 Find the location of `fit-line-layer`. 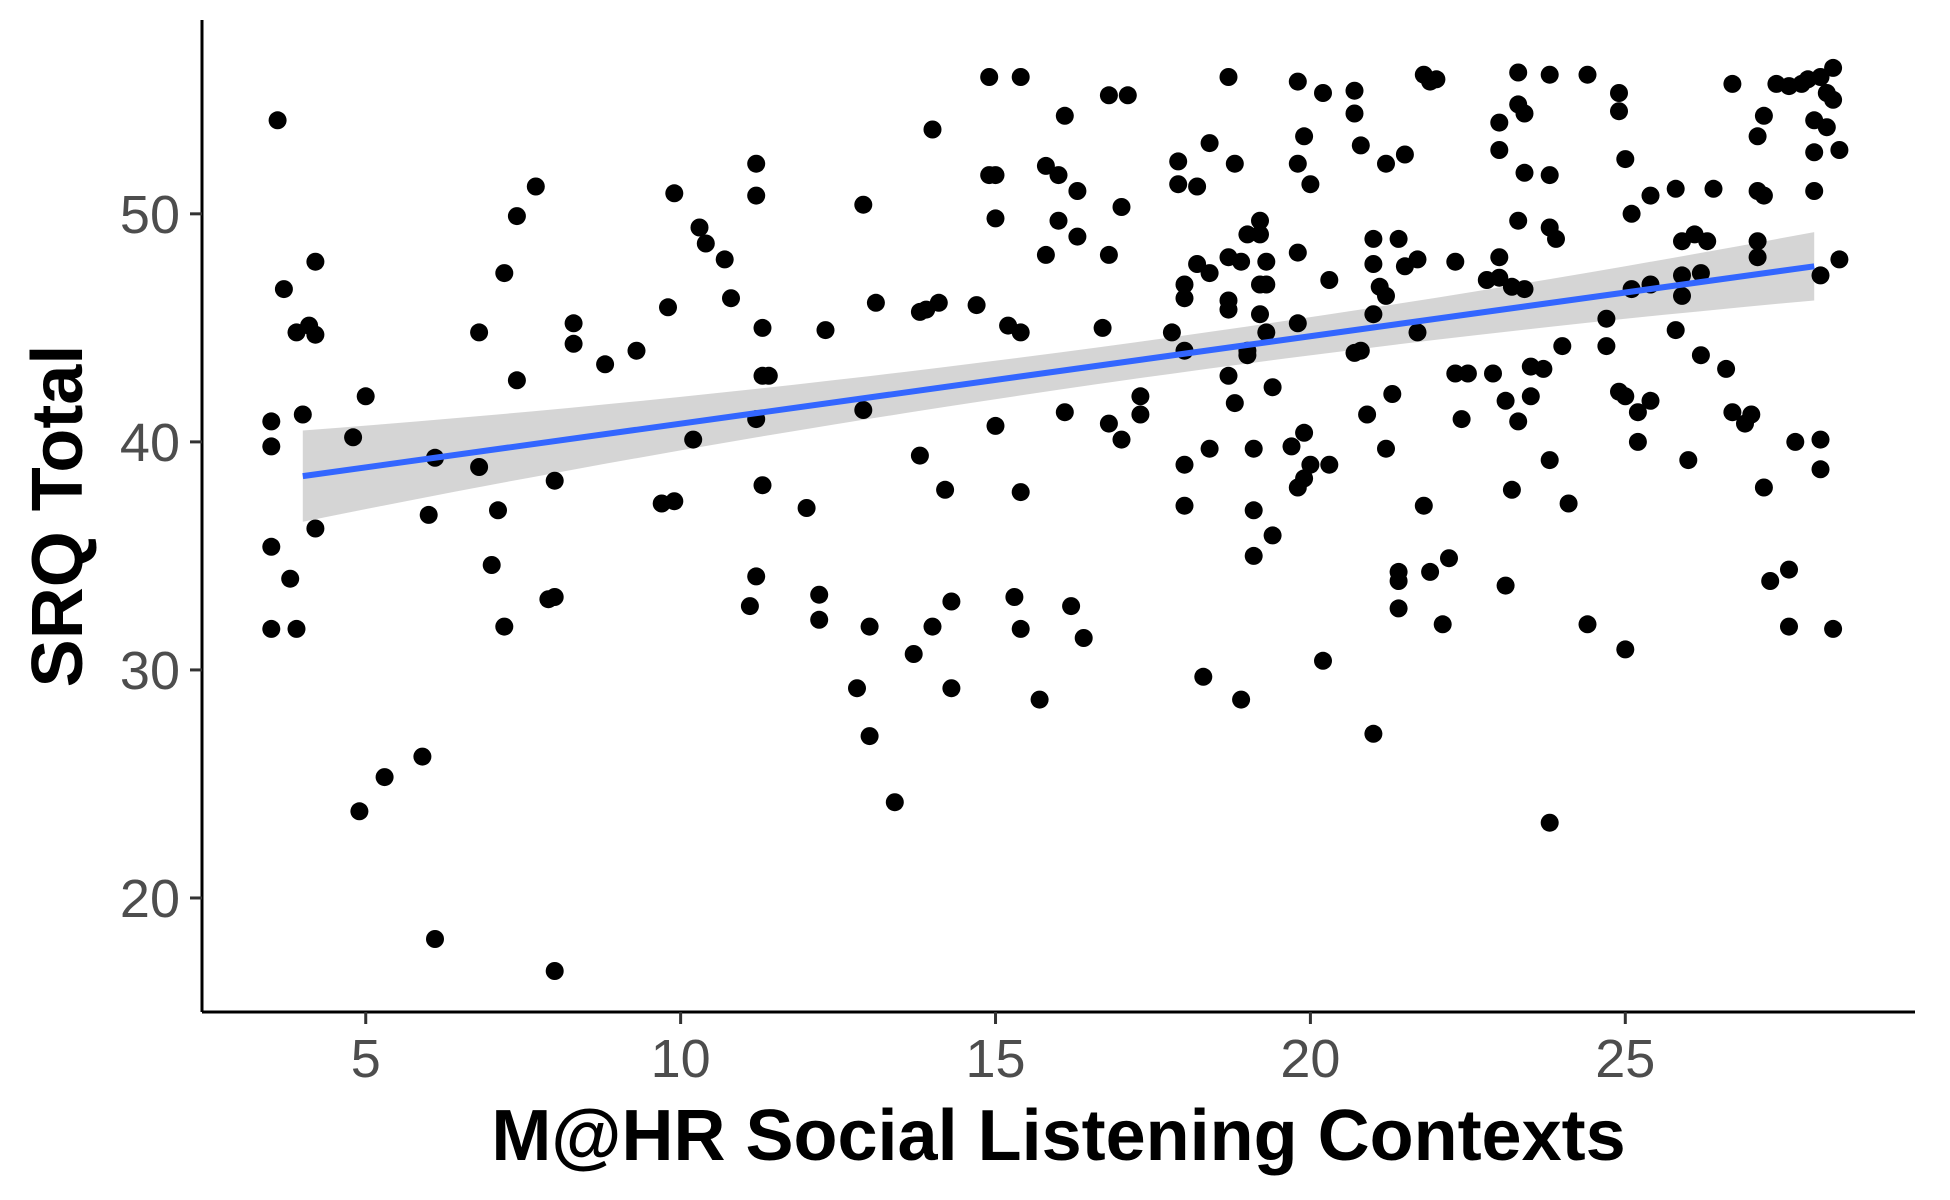

fit-line-layer is located at coordinates (1058, 371).